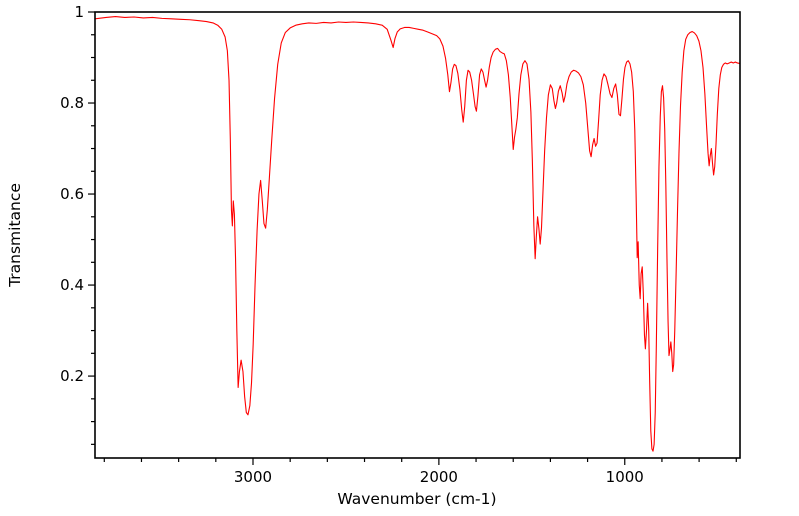 The image size is (799, 516). Describe the element at coordinates (416, 499) in the screenshot. I see `x-axis-label: Wavenumber (cm-1)` at that location.